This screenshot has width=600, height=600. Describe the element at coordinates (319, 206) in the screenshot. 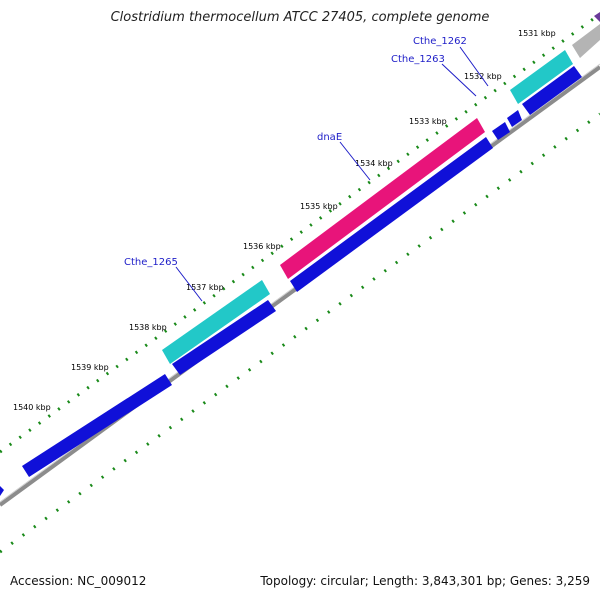

I see `tick-label: 1535 kbp` at that location.